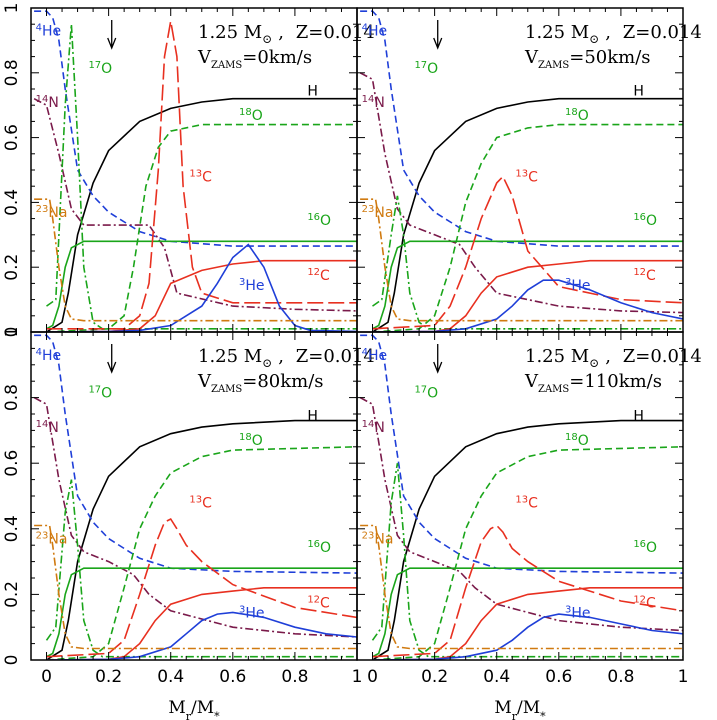 This screenshot has width=717, height=720. Describe the element at coordinates (638, 417) in the screenshot. I see `species-label-H: H` at that location.